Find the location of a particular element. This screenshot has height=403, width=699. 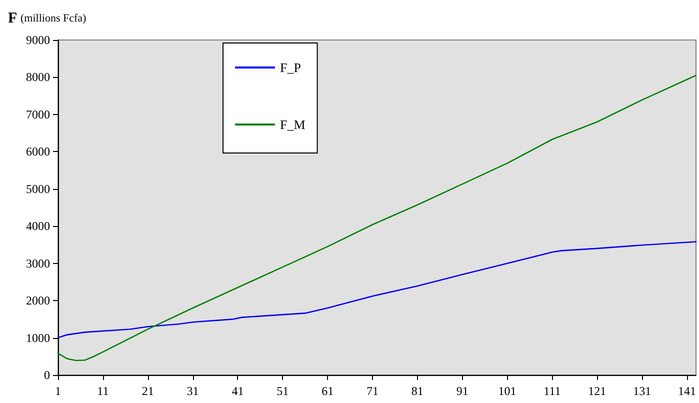

y-tick-label: 7000 is located at coordinates (38, 114).